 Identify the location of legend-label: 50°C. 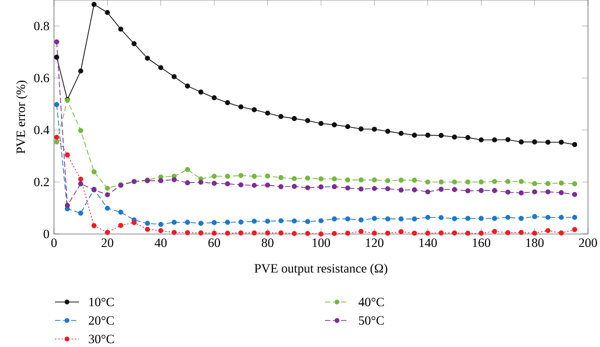
(371, 320).